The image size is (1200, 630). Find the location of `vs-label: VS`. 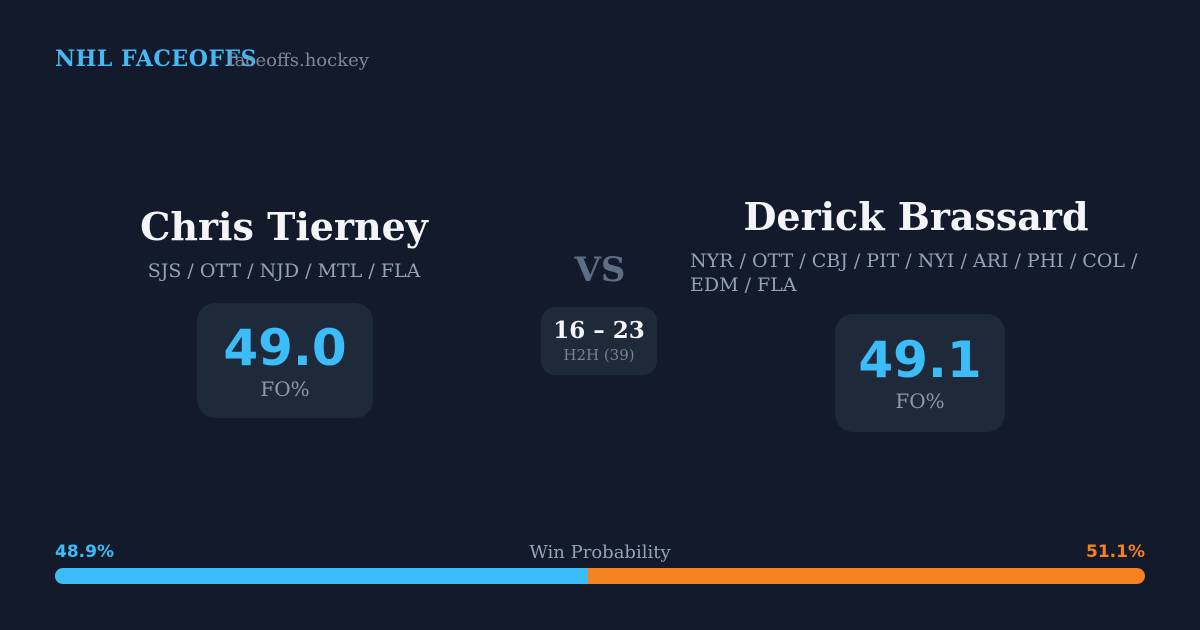

vs-label: VS is located at coordinates (600, 270).